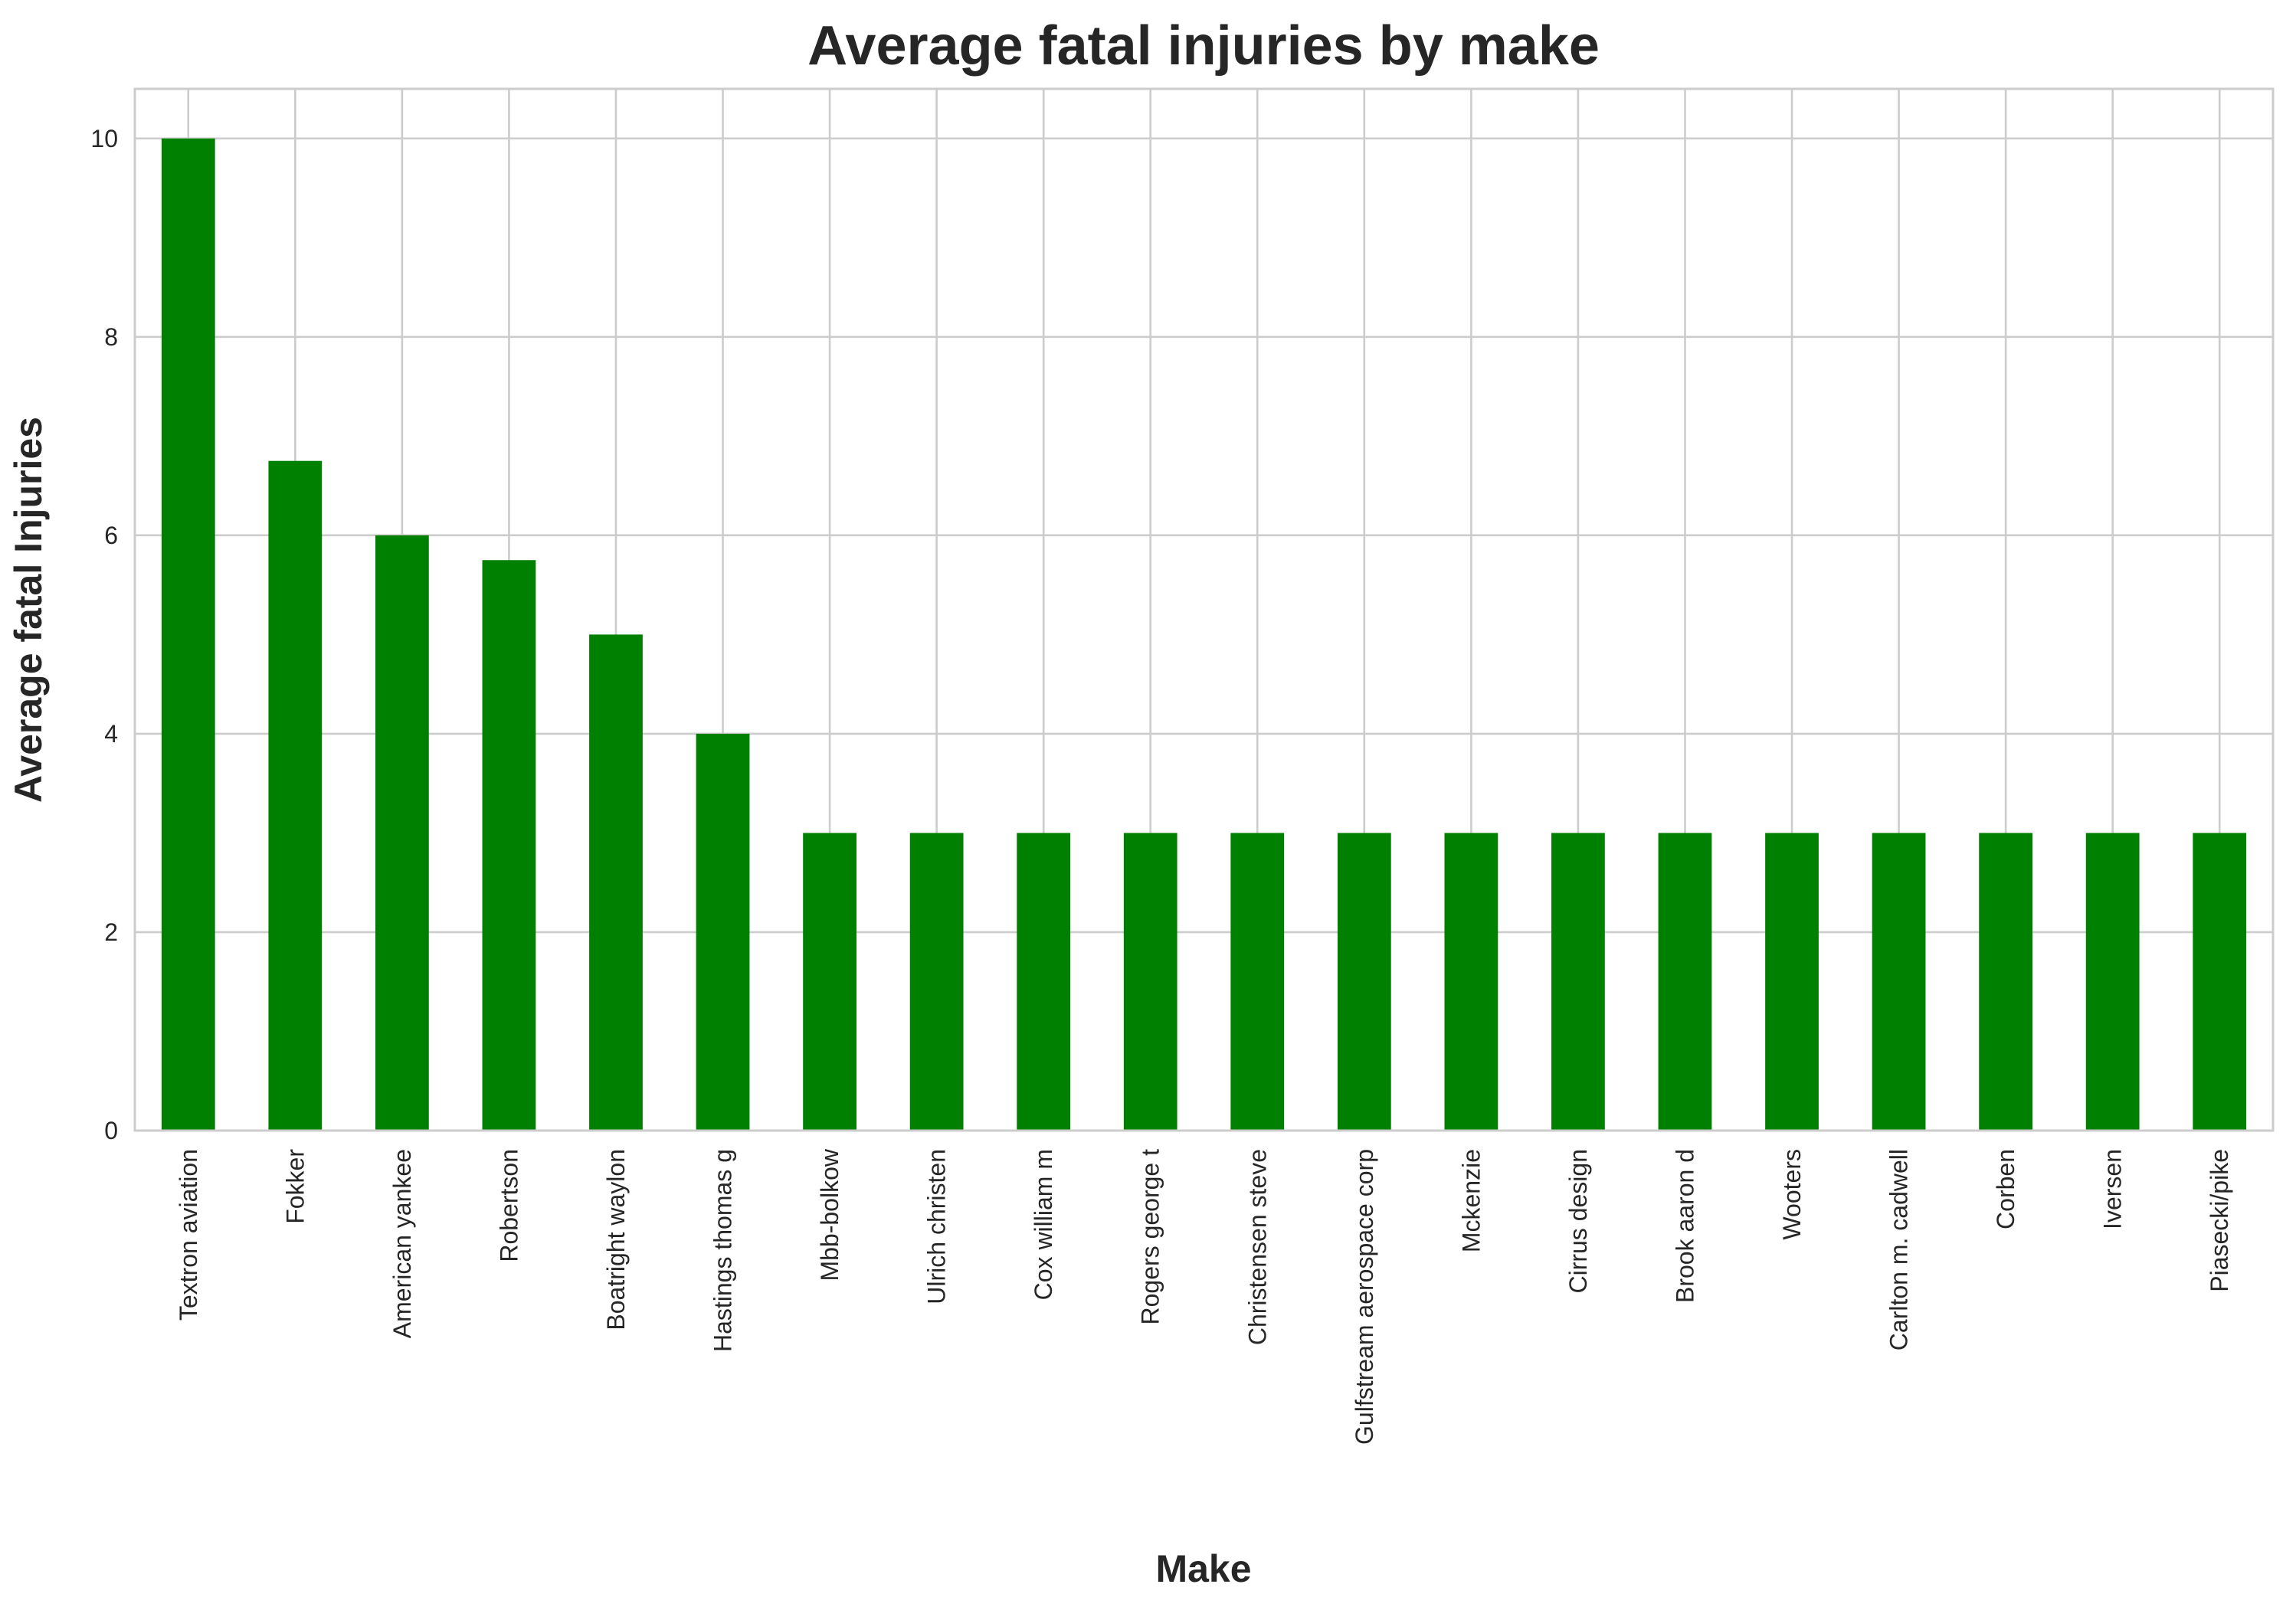 The width and height of the screenshot is (2296, 1617). I want to click on x-tick-label: Iversen, so click(2113, 1189).